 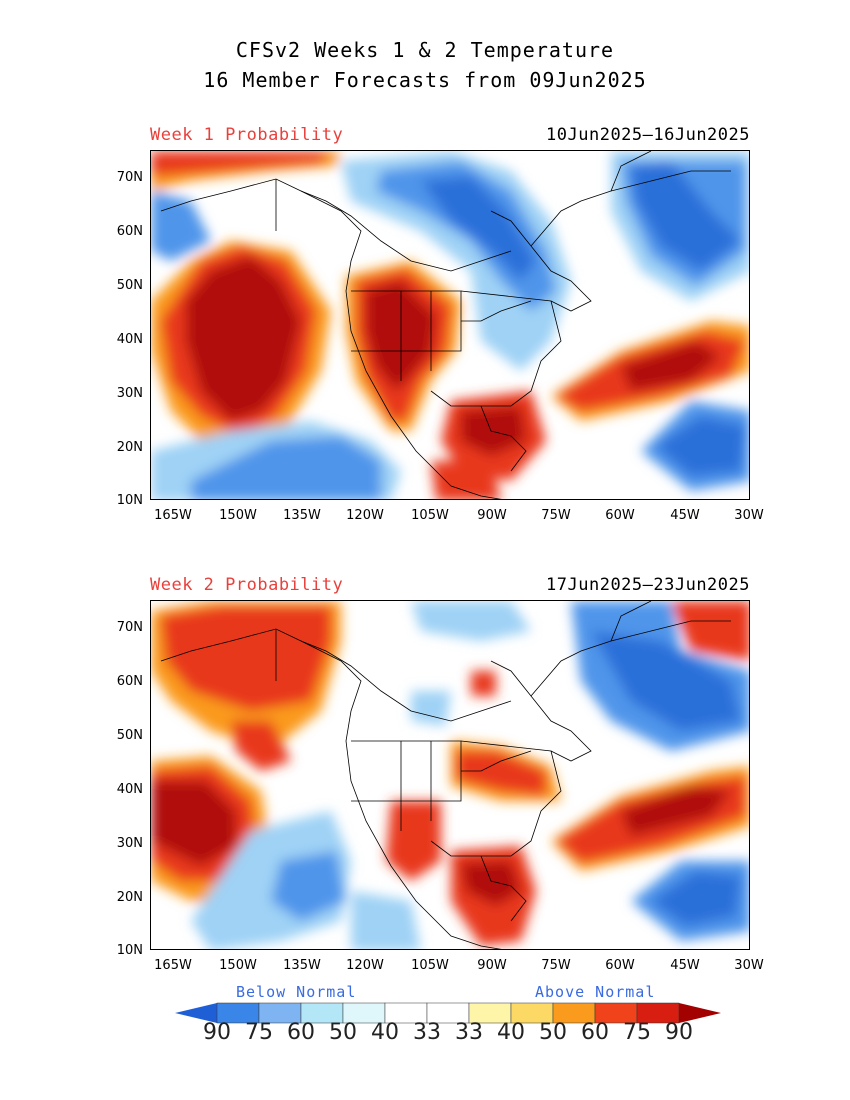 I want to click on chart-title: CFSv2 Weeks 1 & 2 Temperature, so click(x=425, y=50).